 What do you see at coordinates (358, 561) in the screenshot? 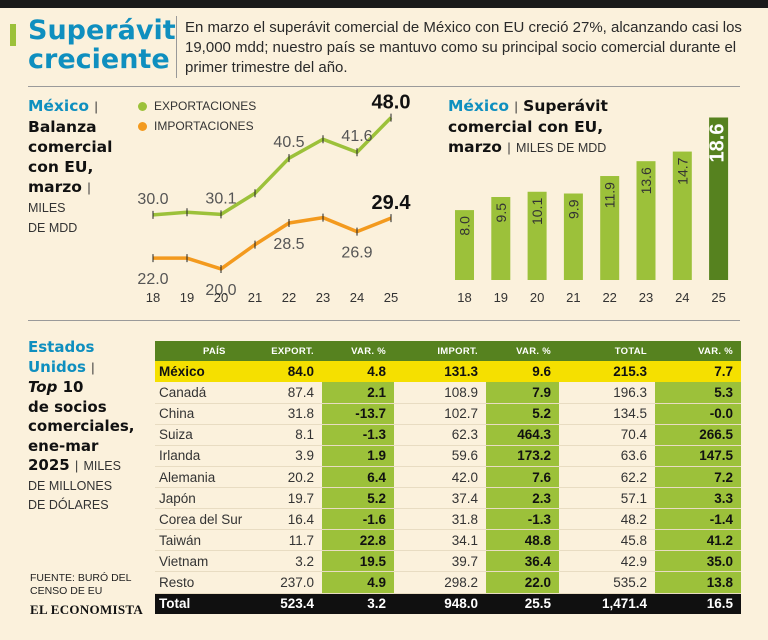
I see `table-cell: 19.5` at bounding box center [358, 561].